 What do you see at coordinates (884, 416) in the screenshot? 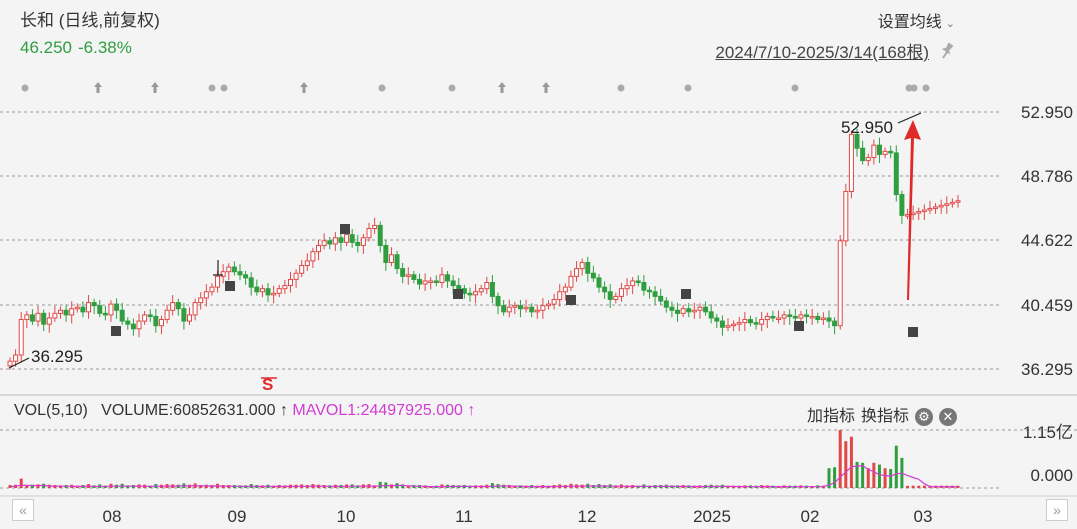
I see `switch-indicator-button: 换指标` at bounding box center [884, 416].